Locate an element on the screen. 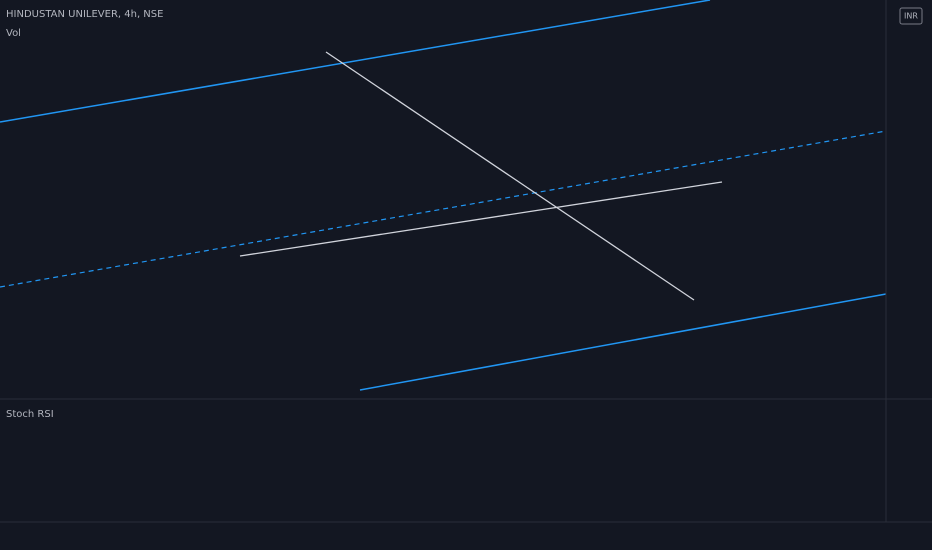 The image size is (932, 550). currency-box is located at coordinates (911, 16).